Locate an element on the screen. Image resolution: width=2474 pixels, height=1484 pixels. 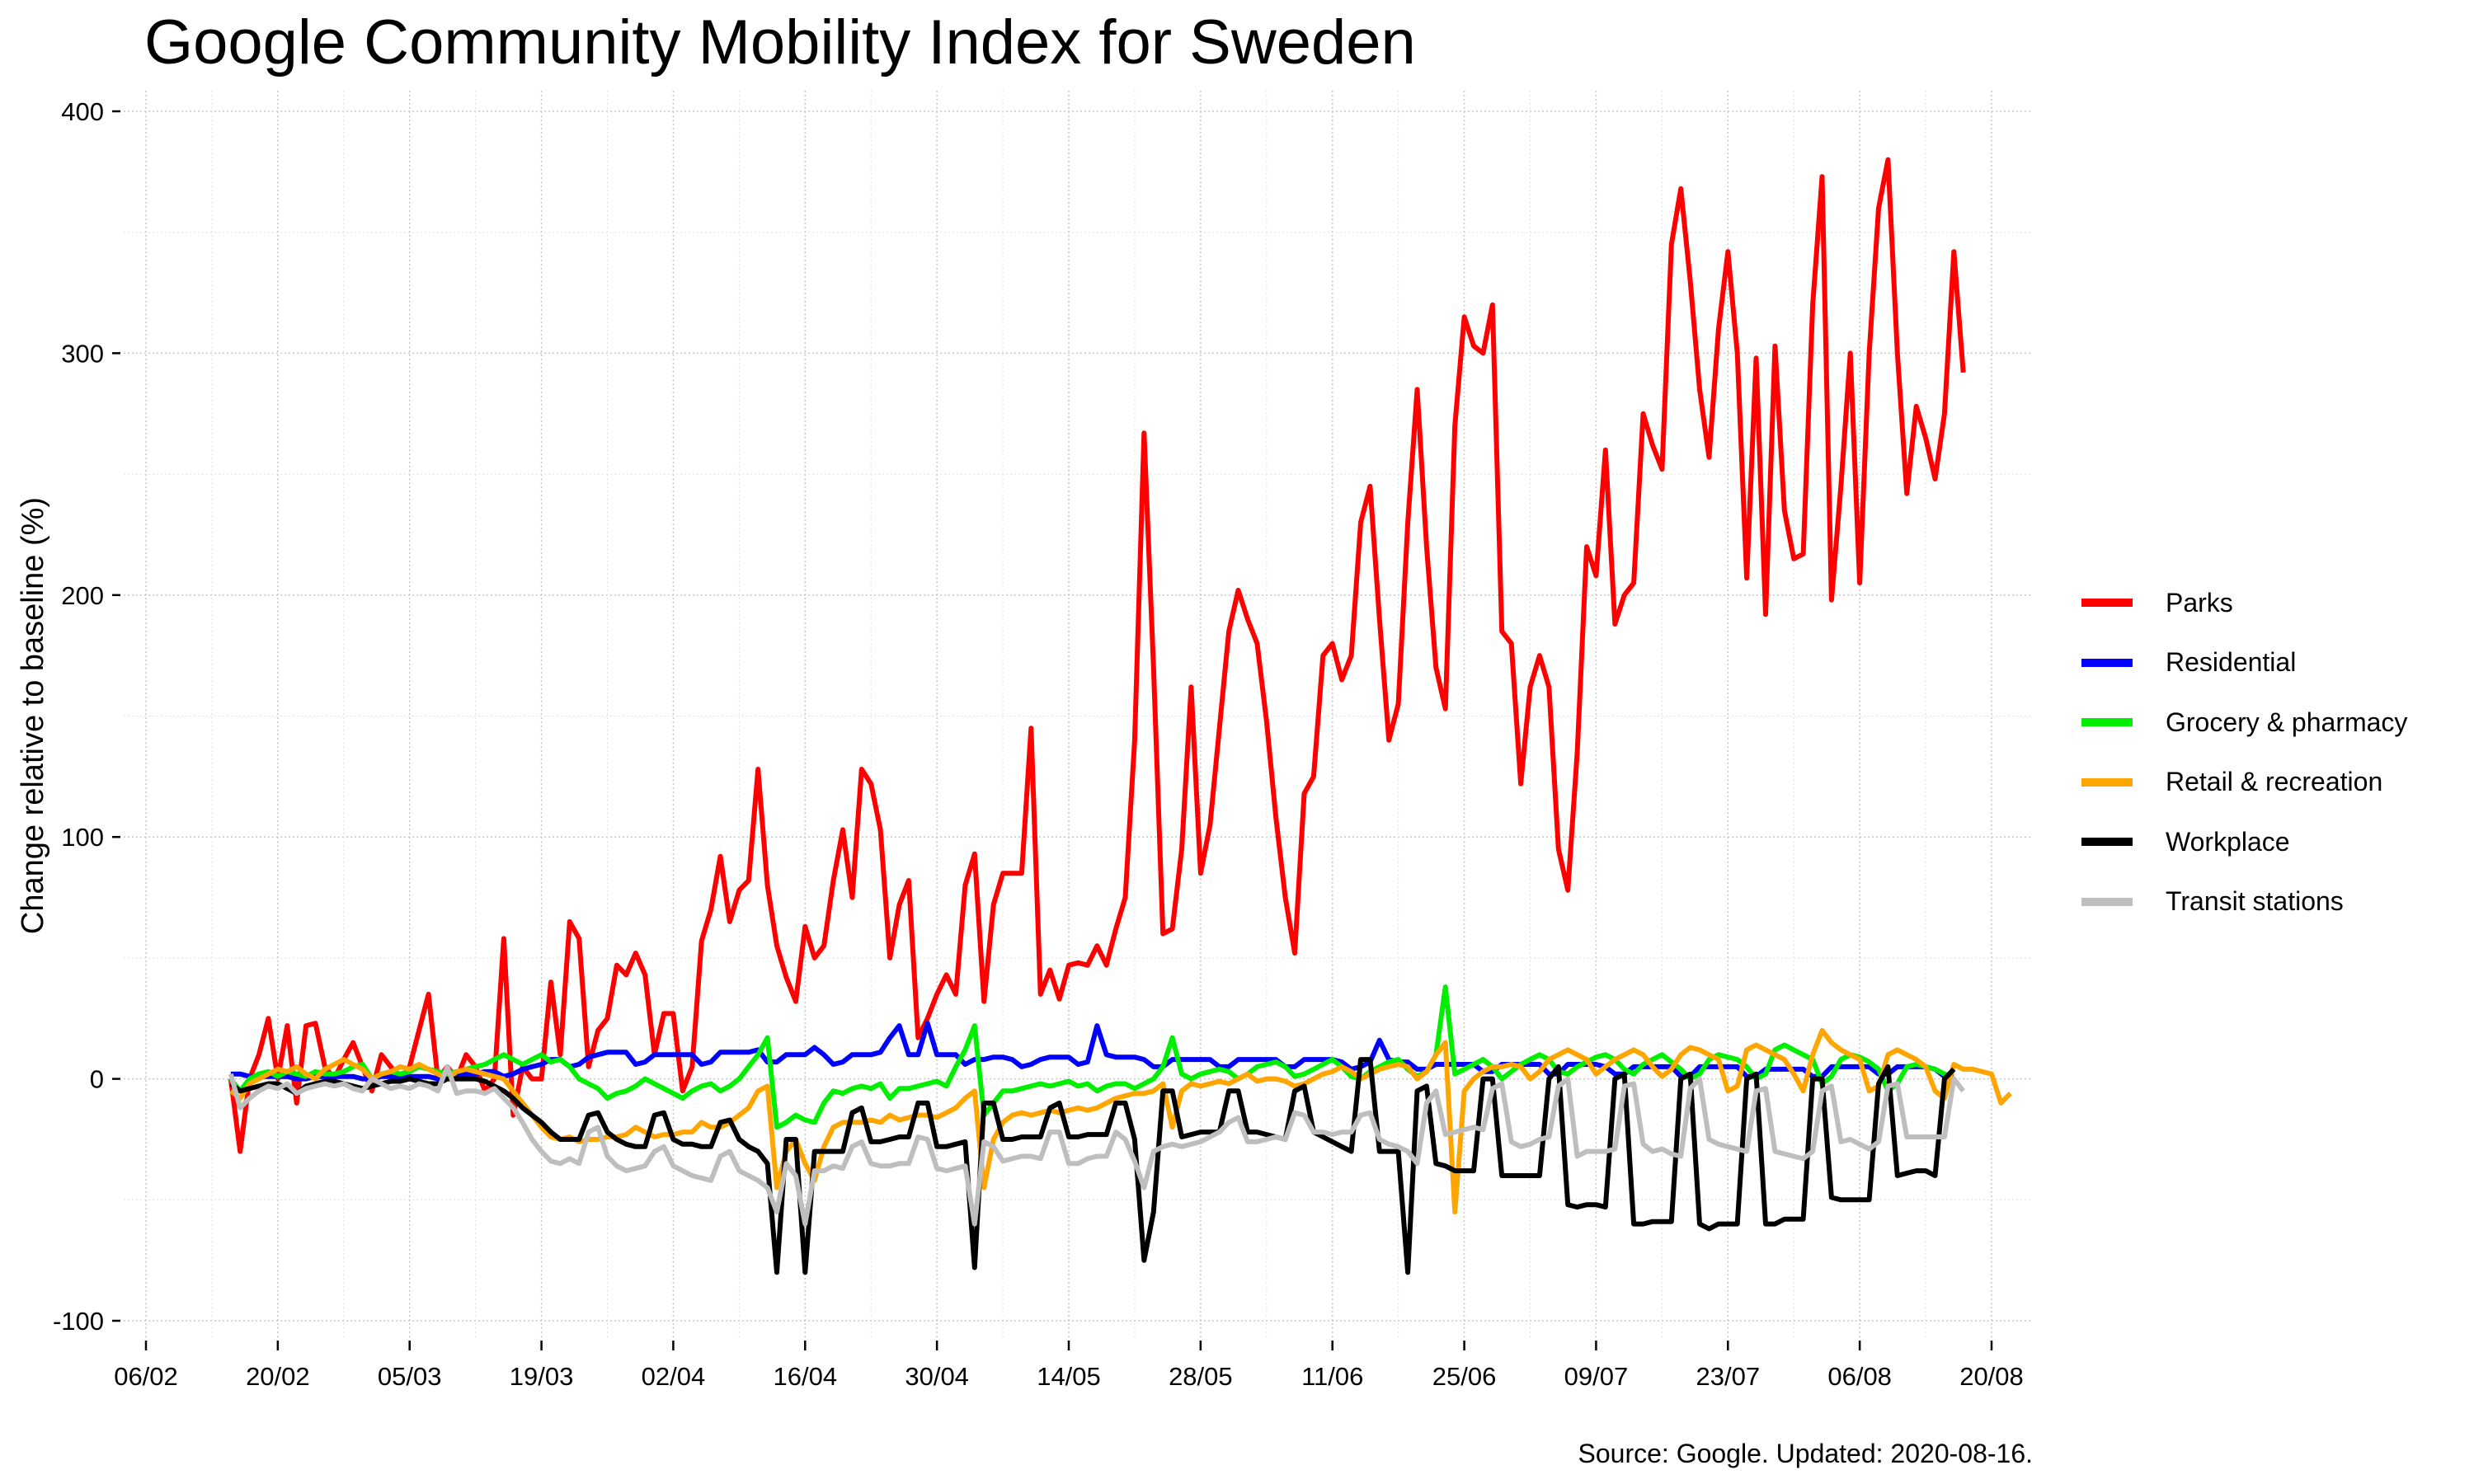
x-tick-label: 11/06 is located at coordinates (1332, 1376).